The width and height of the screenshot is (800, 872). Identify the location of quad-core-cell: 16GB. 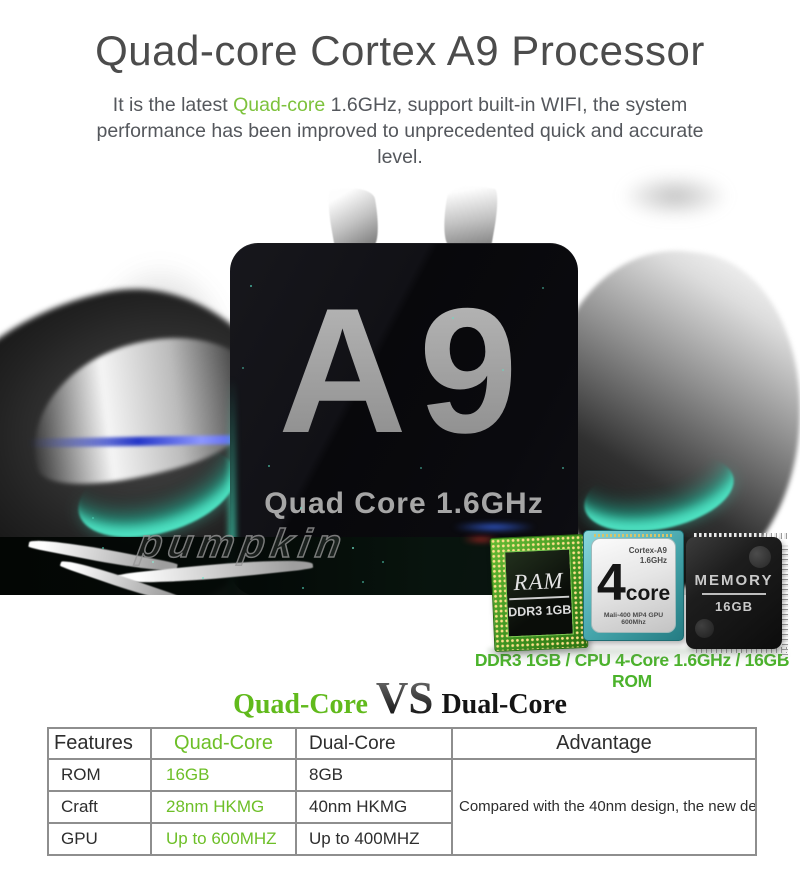
(223, 775).